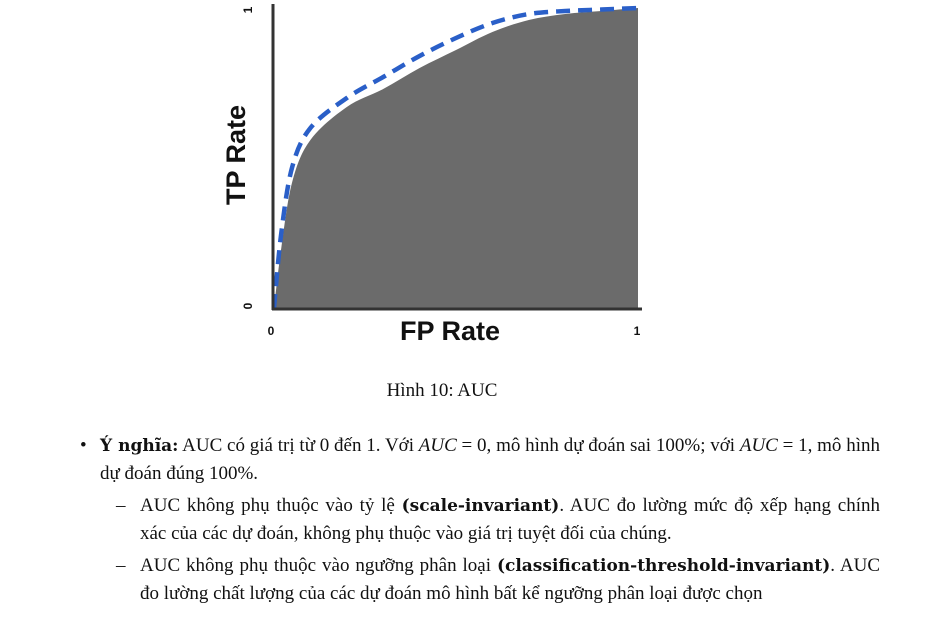  What do you see at coordinates (437, 445) in the screenshot?
I see `math-auc-1: AUC` at bounding box center [437, 445].